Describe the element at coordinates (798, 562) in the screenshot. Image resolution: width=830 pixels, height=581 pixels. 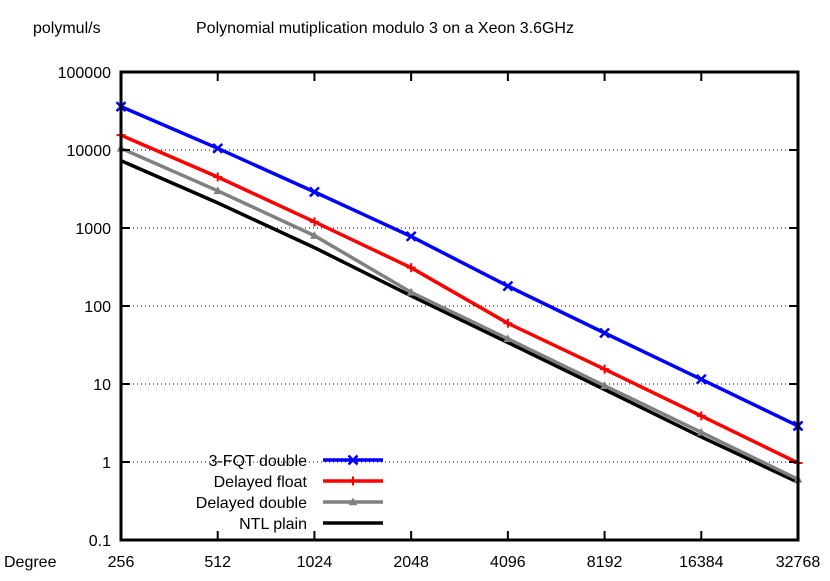
I see `x-tick-label: 32768` at that location.